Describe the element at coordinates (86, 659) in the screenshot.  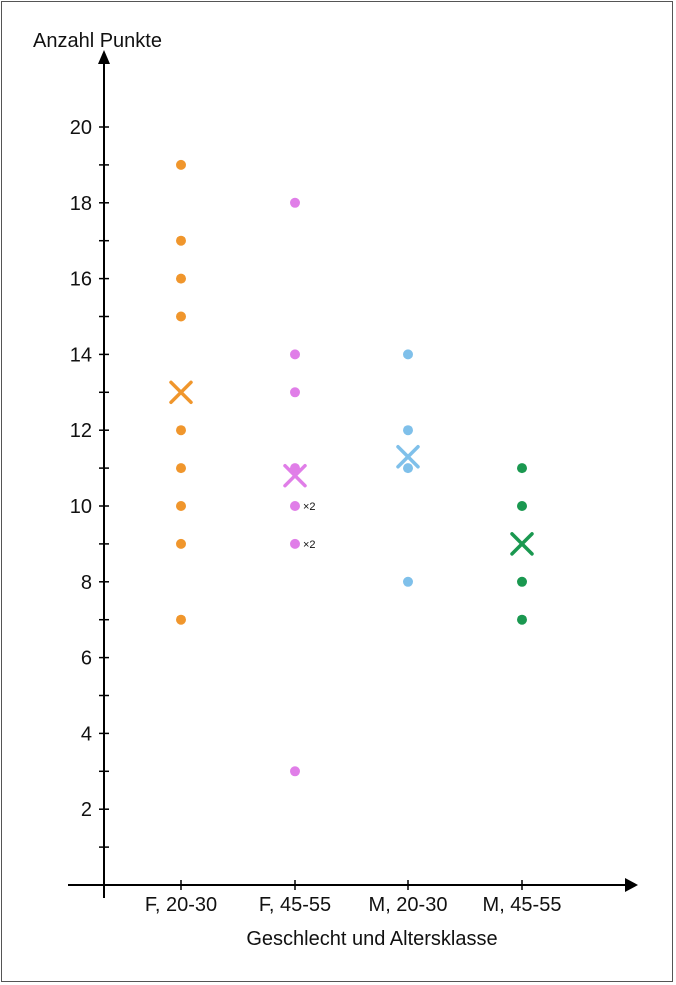
I see `y-tick-label: 6` at that location.